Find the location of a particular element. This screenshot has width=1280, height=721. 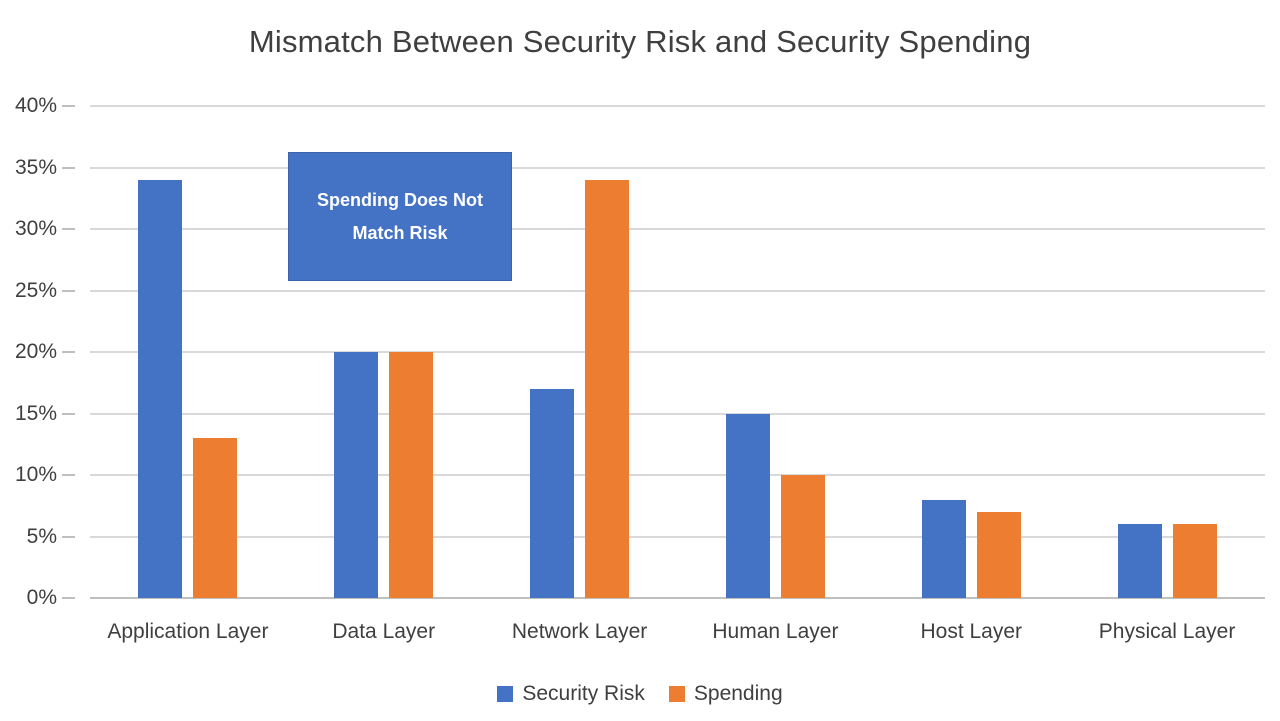

legend-item-spending: Spending is located at coordinates (725, 694).